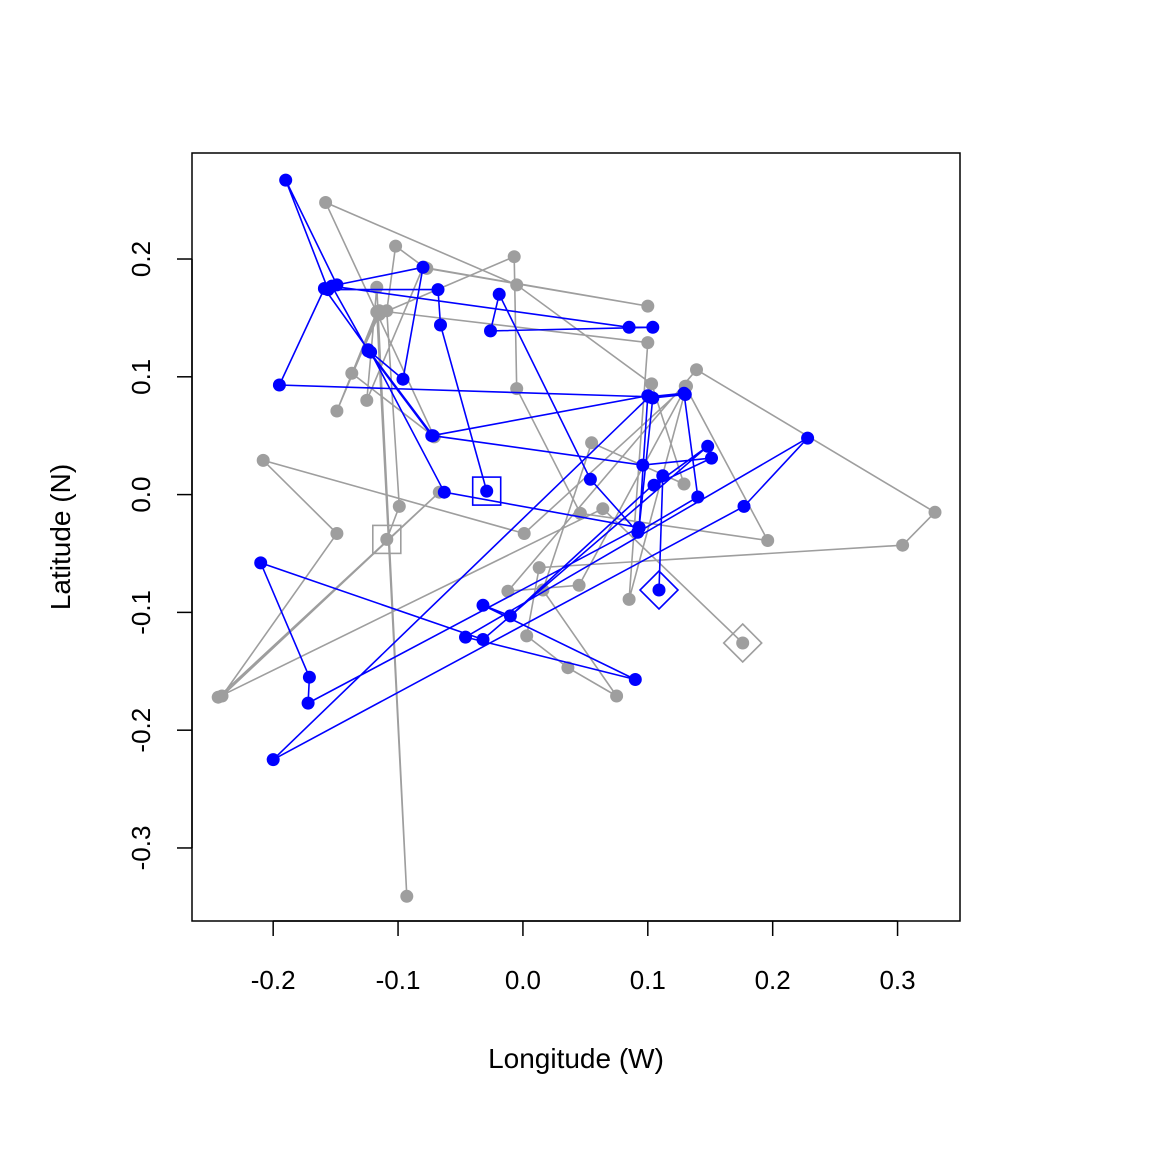  What do you see at coordinates (583, 957) in the screenshot?
I see `x-axis: -0.2 -0.1 0.0 0.1 0.2 0.3` at bounding box center [583, 957].